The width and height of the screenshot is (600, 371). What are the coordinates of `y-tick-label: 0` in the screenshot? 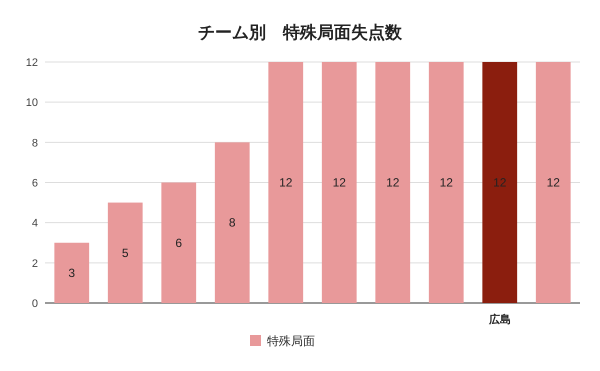 It's located at (35, 304).